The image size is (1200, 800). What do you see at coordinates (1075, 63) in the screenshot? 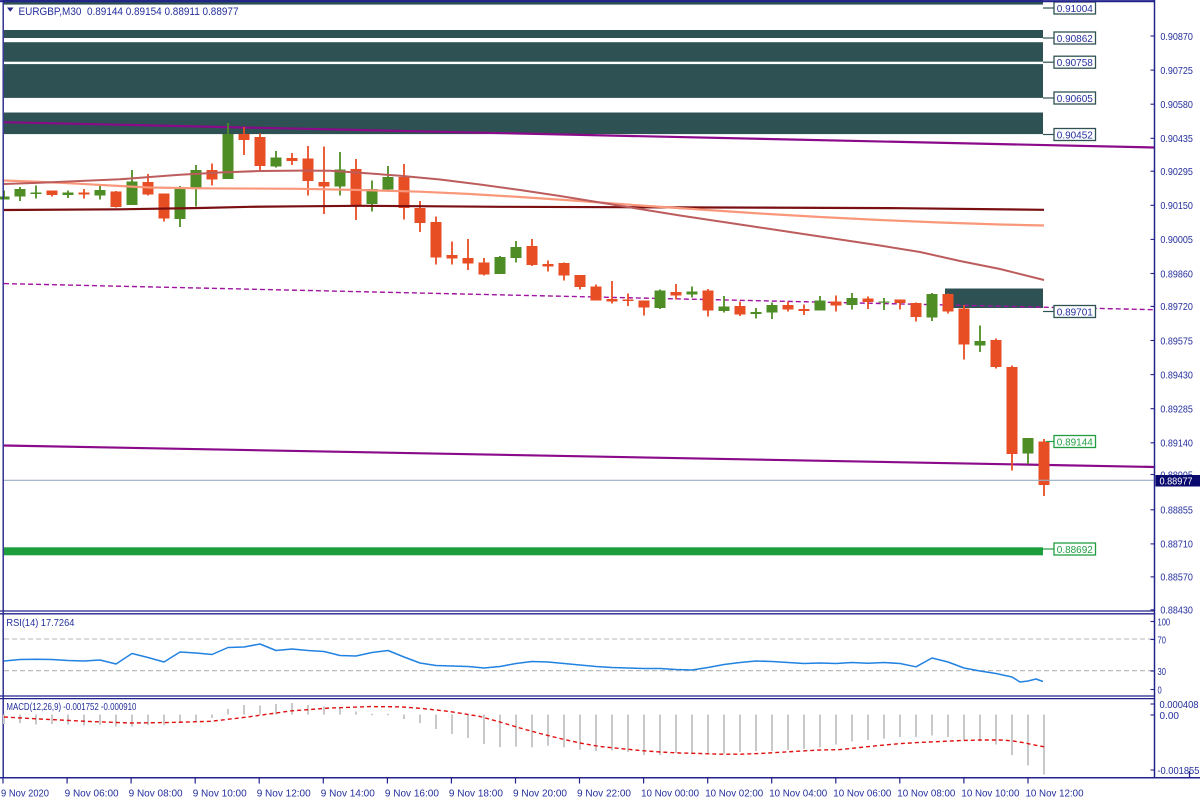
I see `svg-text: 0.90758` at bounding box center [1075, 63].